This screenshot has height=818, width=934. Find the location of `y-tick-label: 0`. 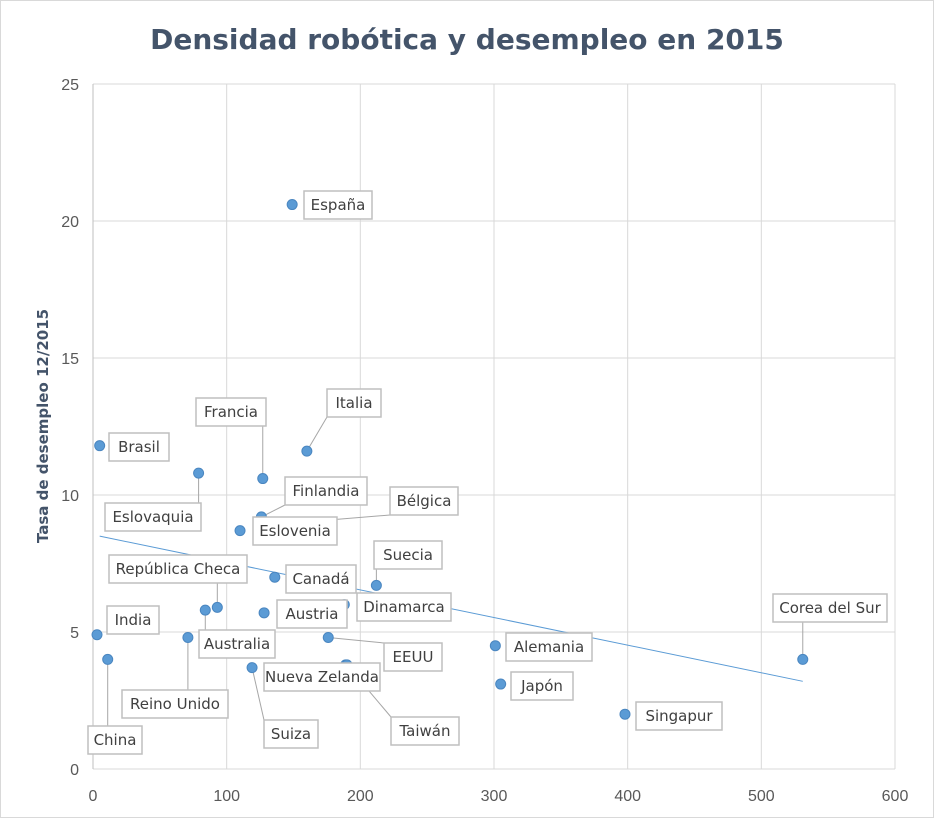

y-tick-label: 0 is located at coordinates (74, 770).